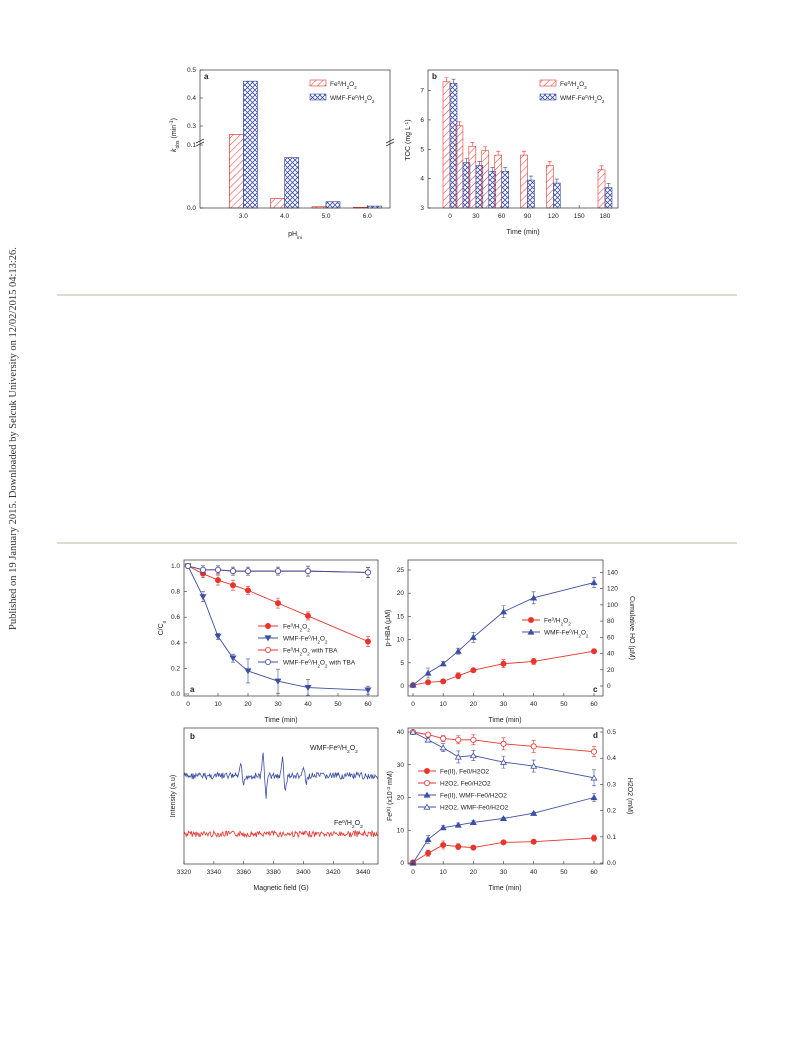 Image resolution: width=793 pixels, height=1039 pixels. Describe the element at coordinates (611, 732) in the screenshot. I see `y2-tick-label: 0.5` at that location.